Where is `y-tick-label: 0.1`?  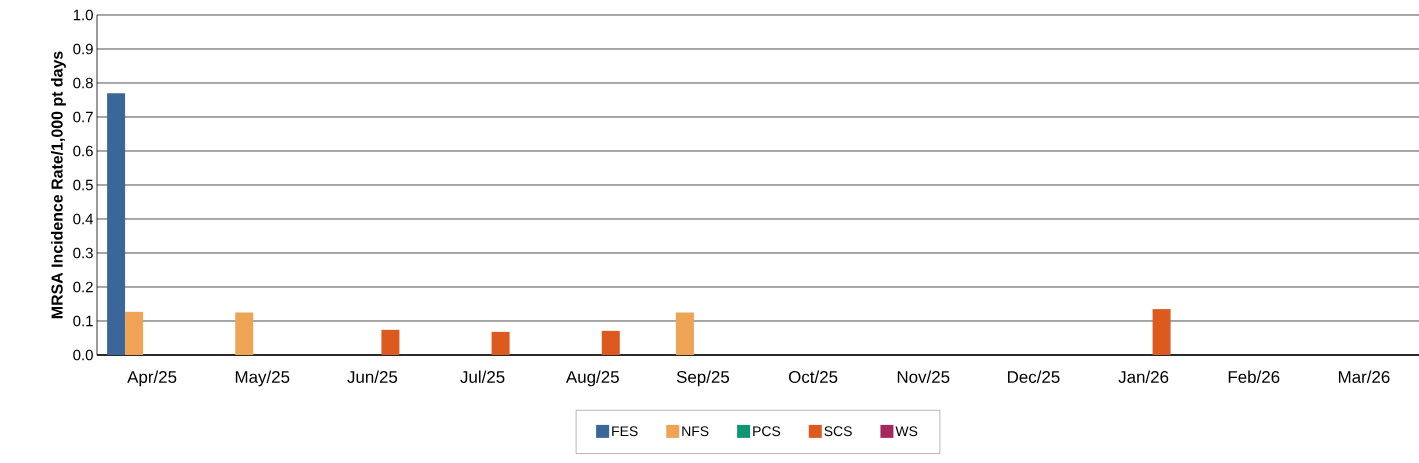 y-tick-label: 0.1 is located at coordinates (83, 321).